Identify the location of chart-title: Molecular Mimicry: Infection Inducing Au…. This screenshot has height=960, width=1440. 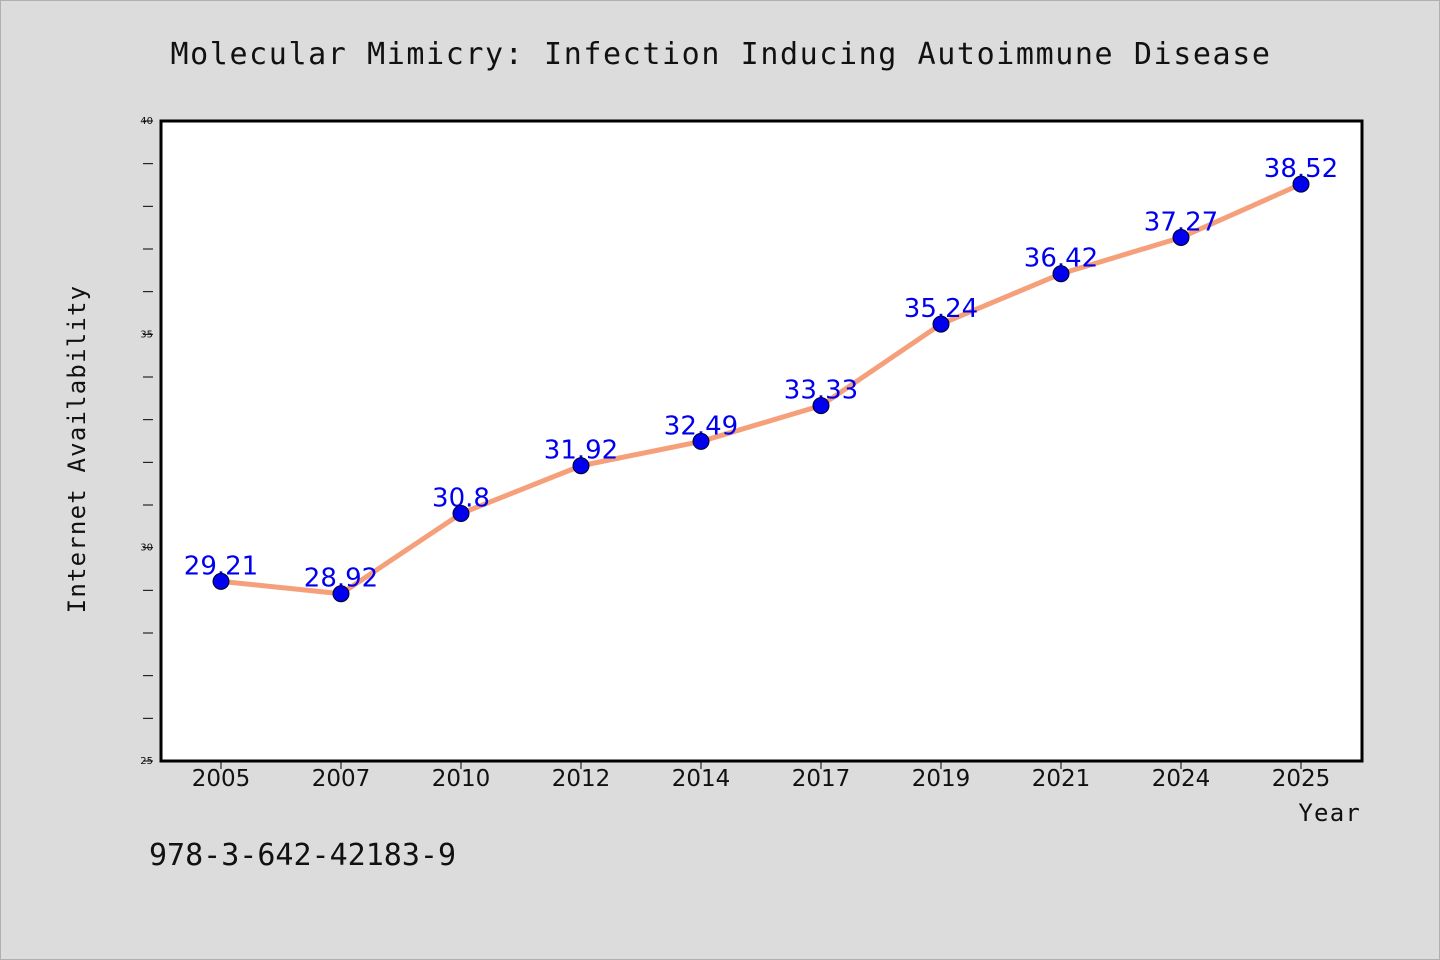
(720, 54).